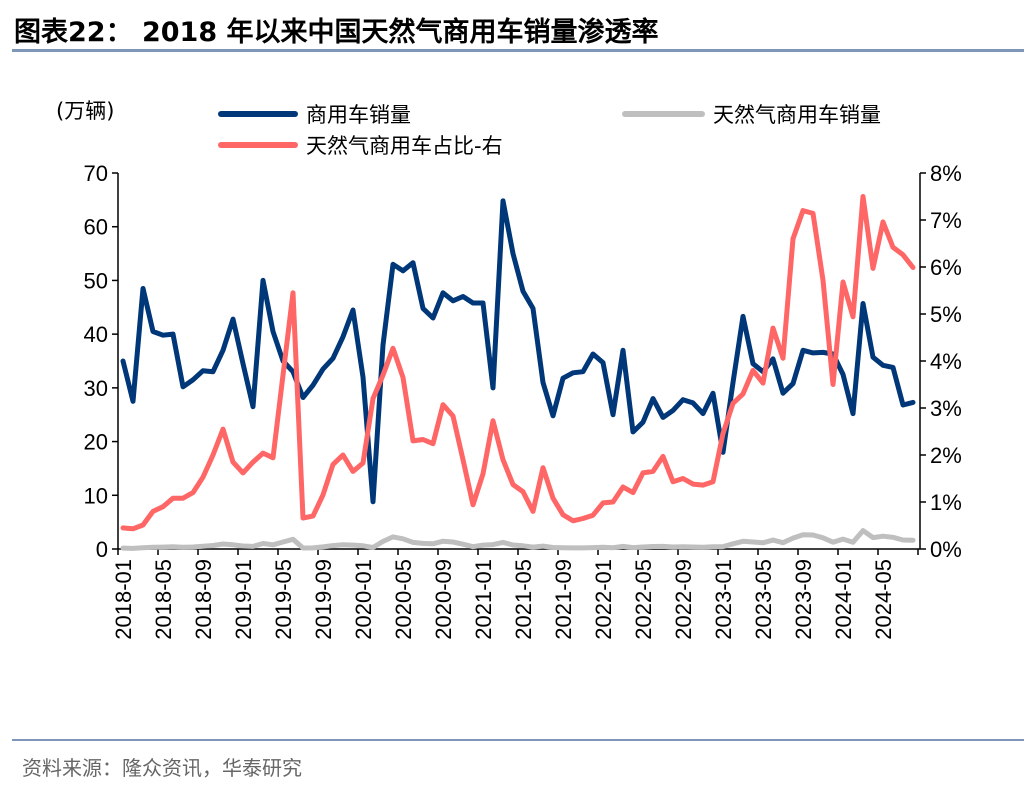 The height and width of the screenshot is (792, 1036). Describe the element at coordinates (946, 267) in the screenshot. I see `right-tick-label: 6%` at that location.